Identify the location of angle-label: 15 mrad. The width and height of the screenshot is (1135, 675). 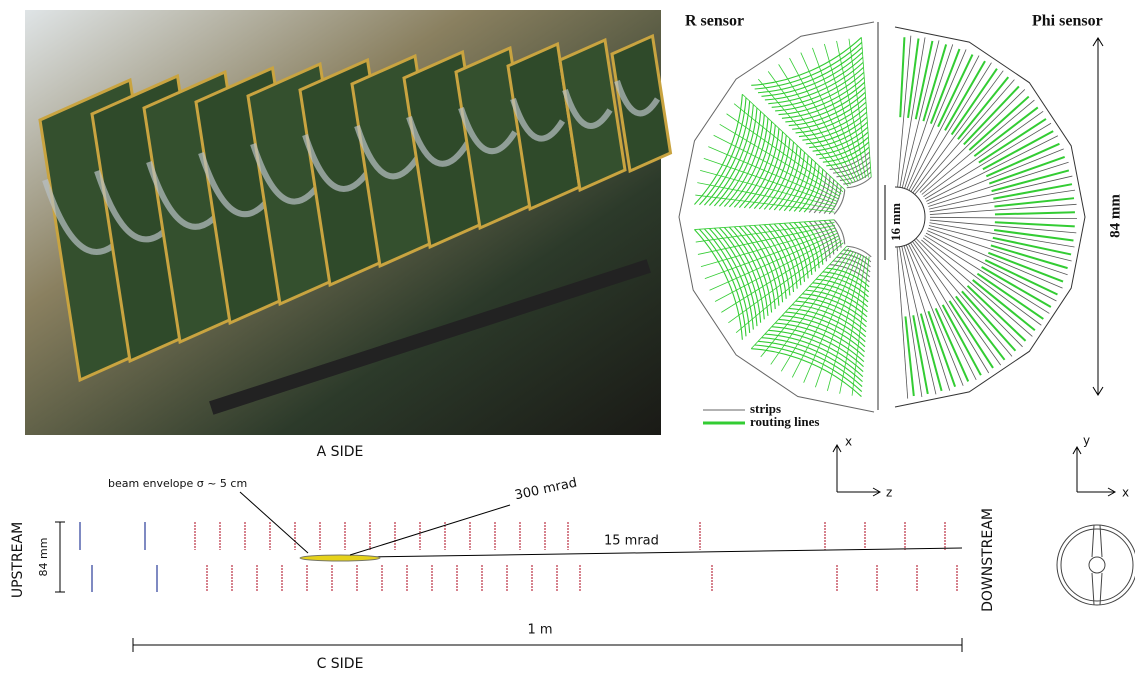
(631, 541).